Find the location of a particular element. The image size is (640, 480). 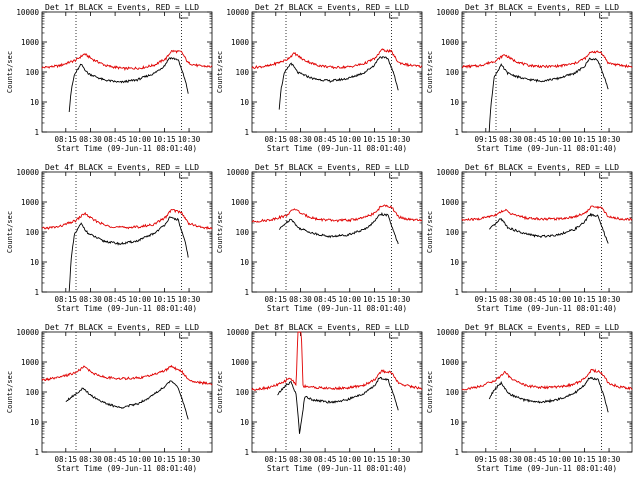

panel-title: Det 9f BLACK = Events, RED = LLD is located at coordinates (542, 327).